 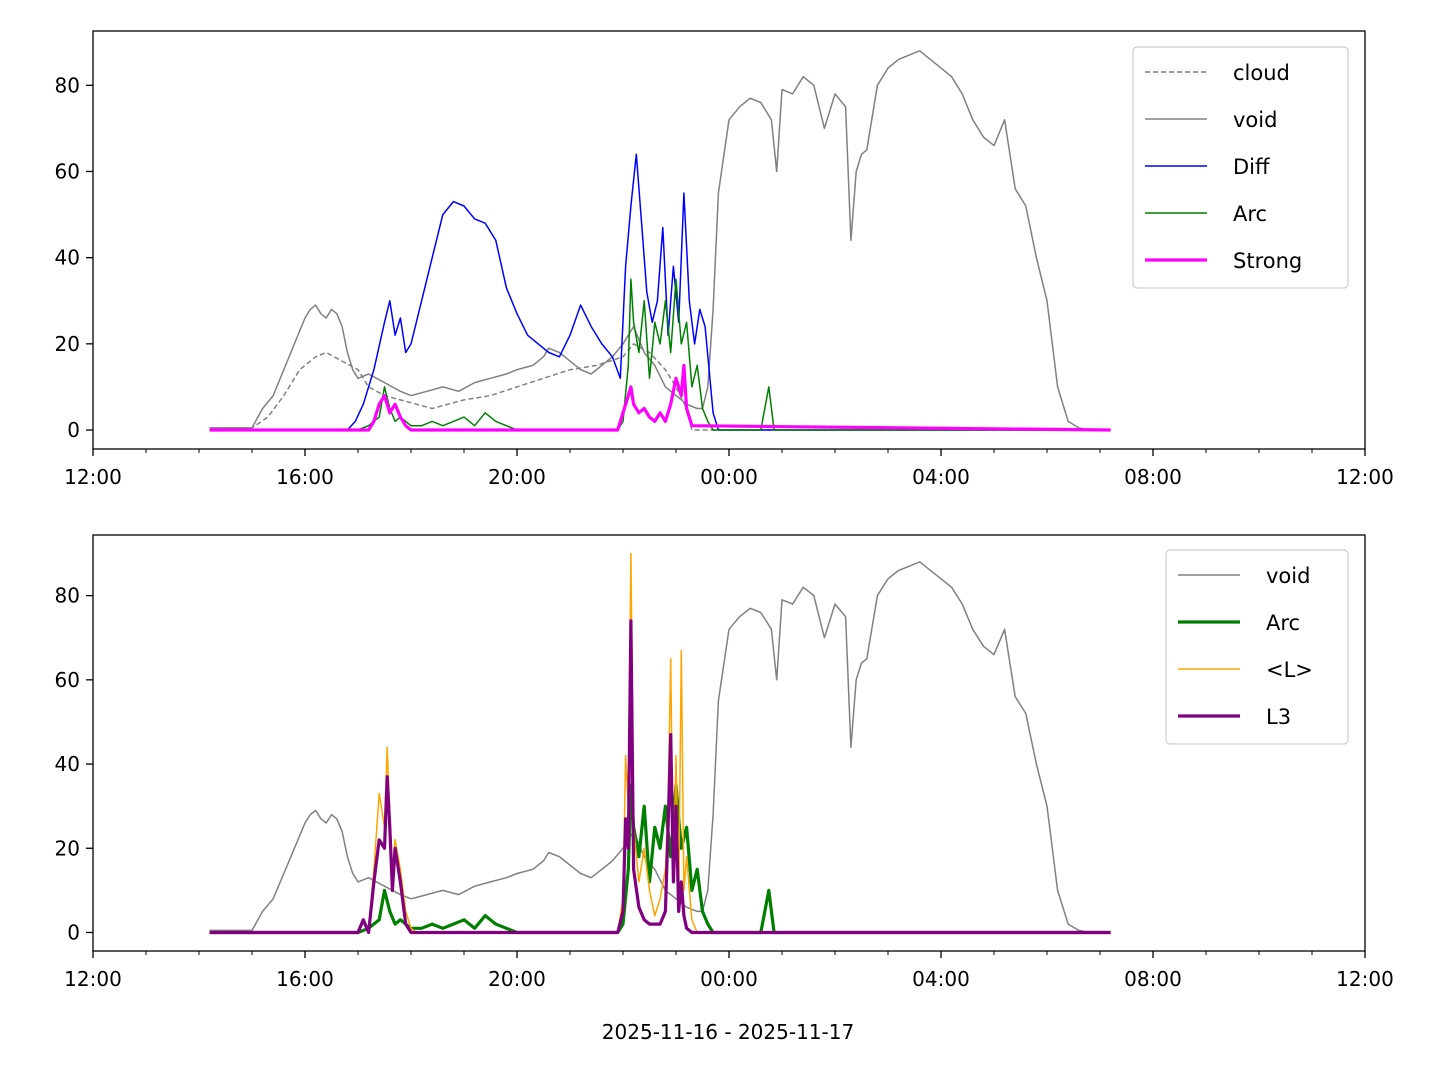 I want to click on series-line-strong, so click(x=660, y=397).